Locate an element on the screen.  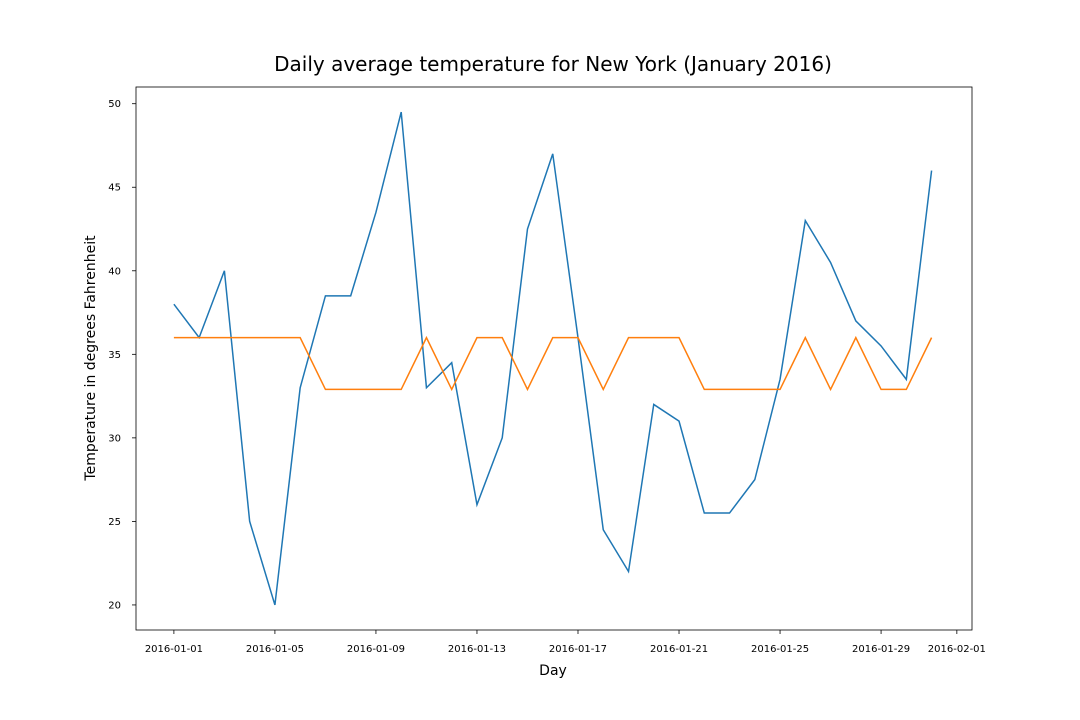
x-tick-label: 2016-01-09 is located at coordinates (376, 649).